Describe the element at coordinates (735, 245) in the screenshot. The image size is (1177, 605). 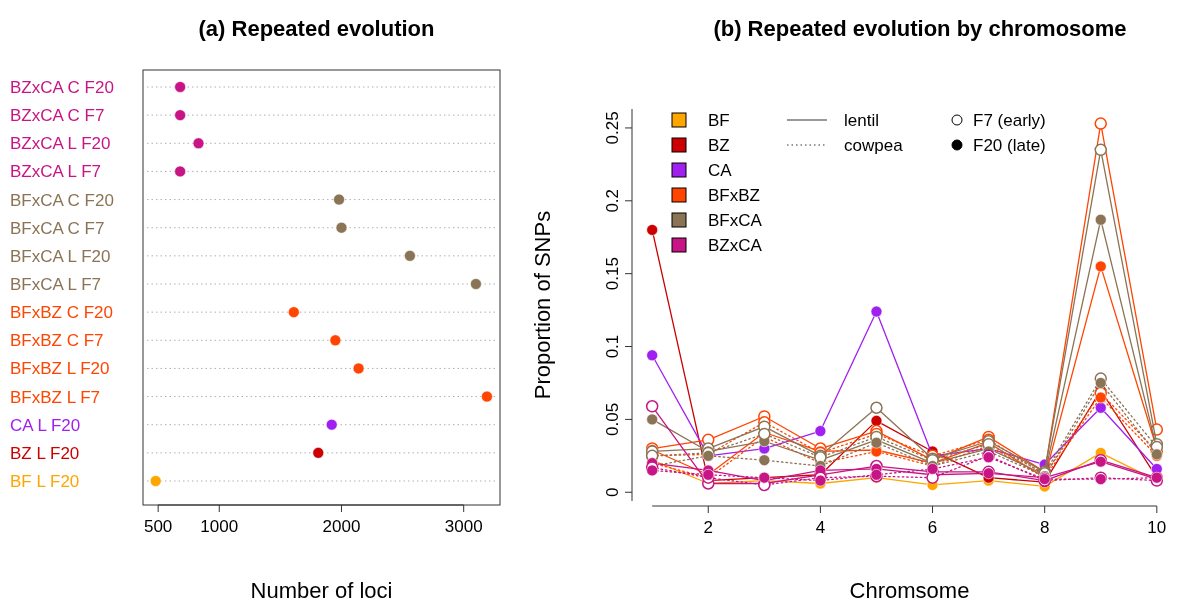
I see `legend-label: BZxCA` at that location.